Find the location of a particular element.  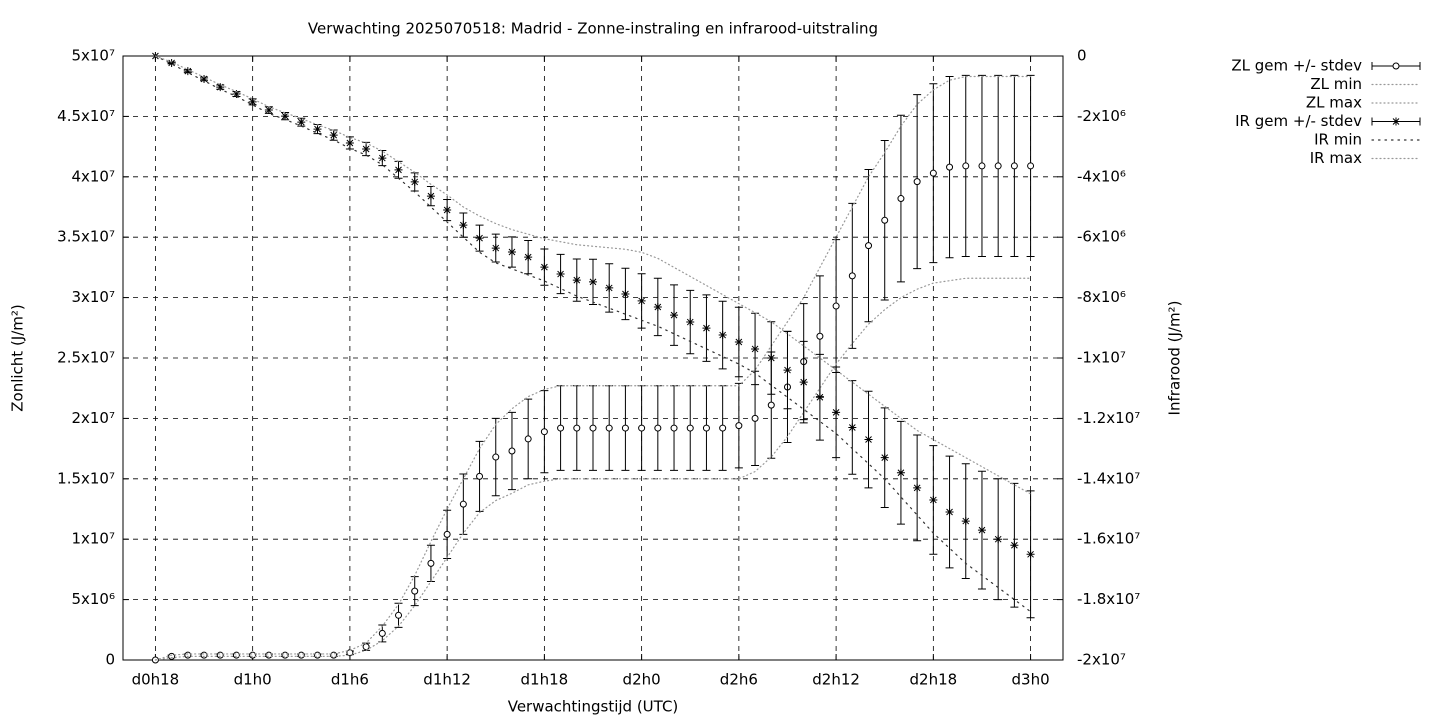

y-tick-label: 3.5x10⁷ is located at coordinates (86, 237).